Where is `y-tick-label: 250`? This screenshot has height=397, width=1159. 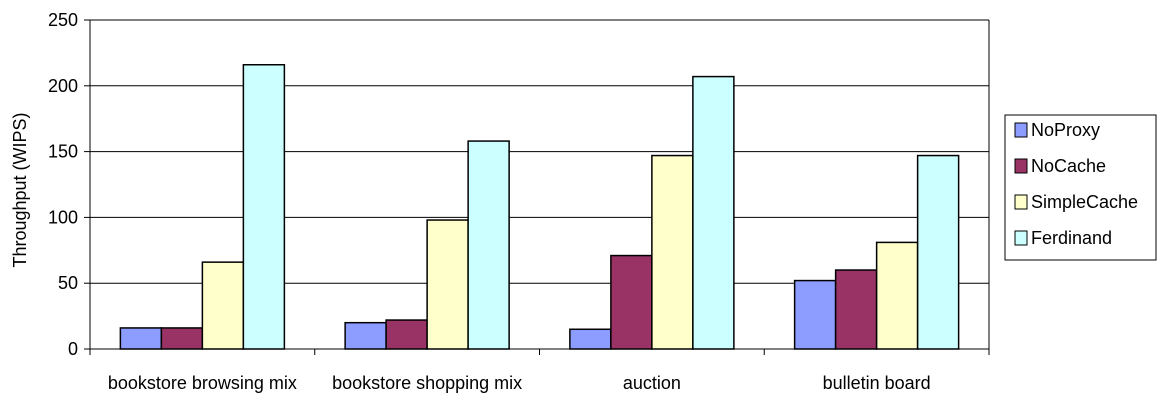 y-tick-label: 250 is located at coordinates (63, 20).